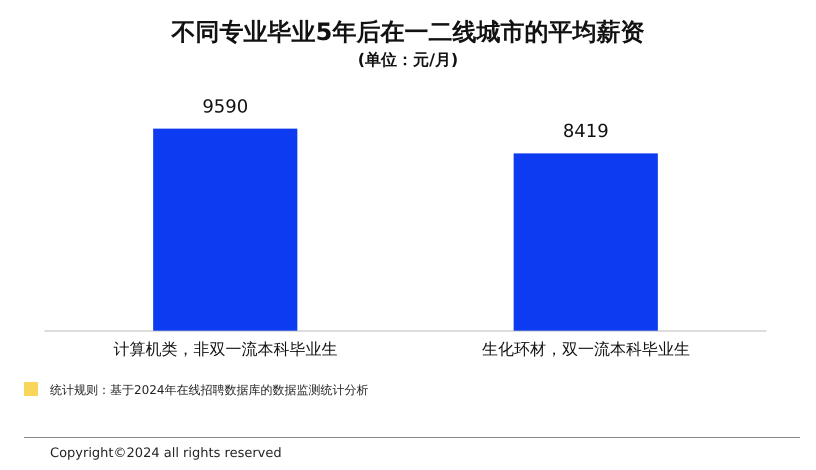 The image size is (816, 470). Describe the element at coordinates (408, 32) in the screenshot. I see `chart-title: 不同专业毕业5年后在一二线城市的平均薪资` at that location.